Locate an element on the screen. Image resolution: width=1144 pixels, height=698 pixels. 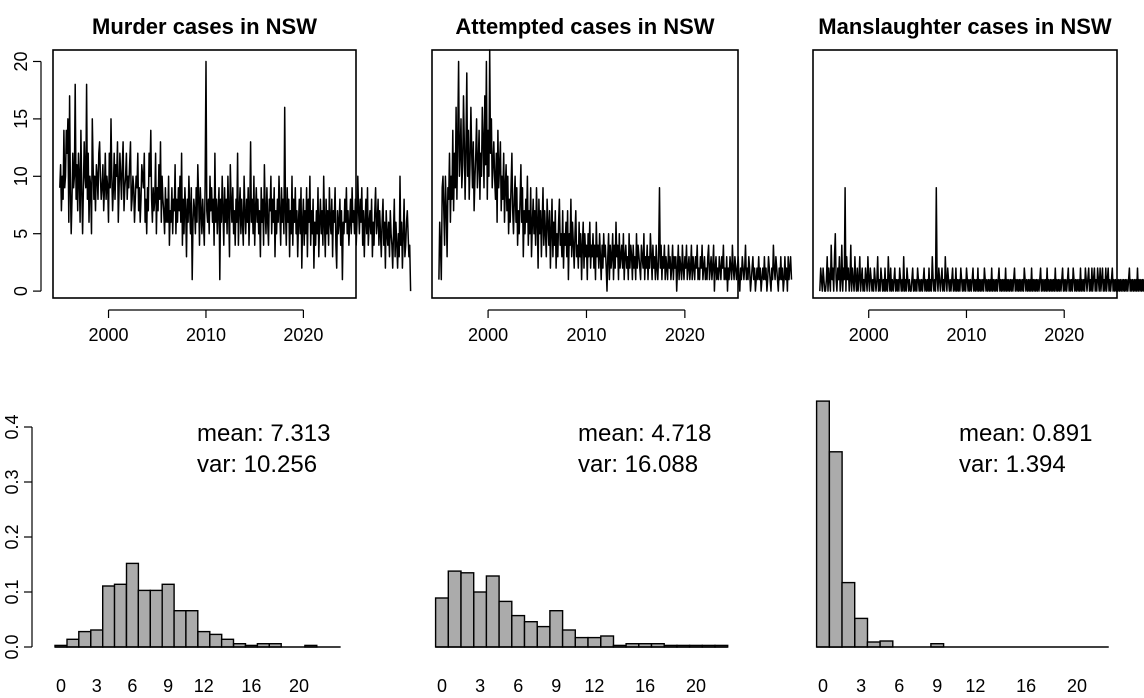
y-tick-label: 0.3 is located at coordinates (12, 481).